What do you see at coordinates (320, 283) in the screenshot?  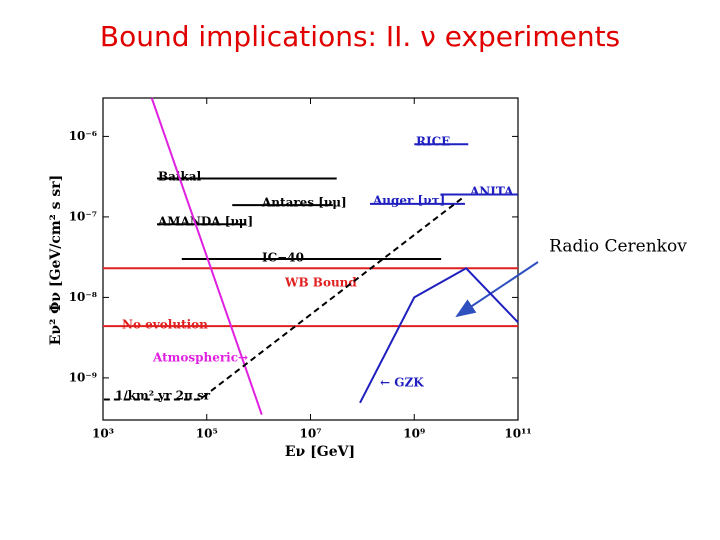 I see `series-label: WB Bound` at bounding box center [320, 283].